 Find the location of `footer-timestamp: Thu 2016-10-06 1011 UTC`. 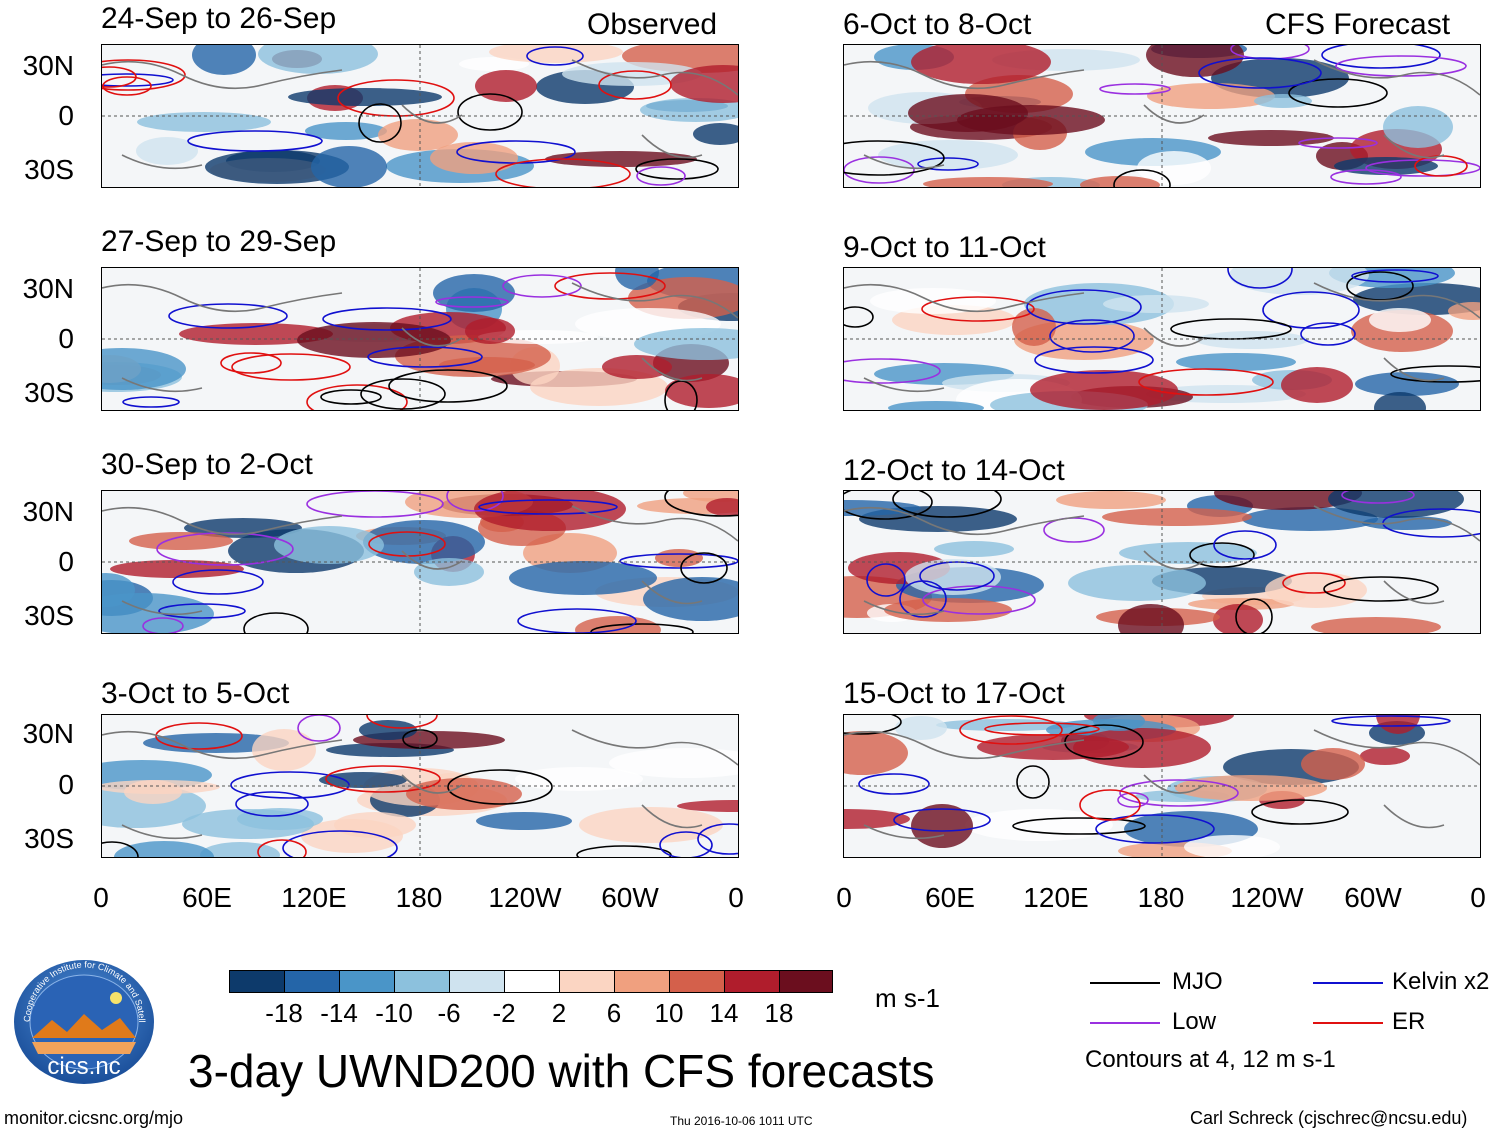

footer-timestamp: Thu 2016-10-06 1011 UTC is located at coordinates (741, 1121).